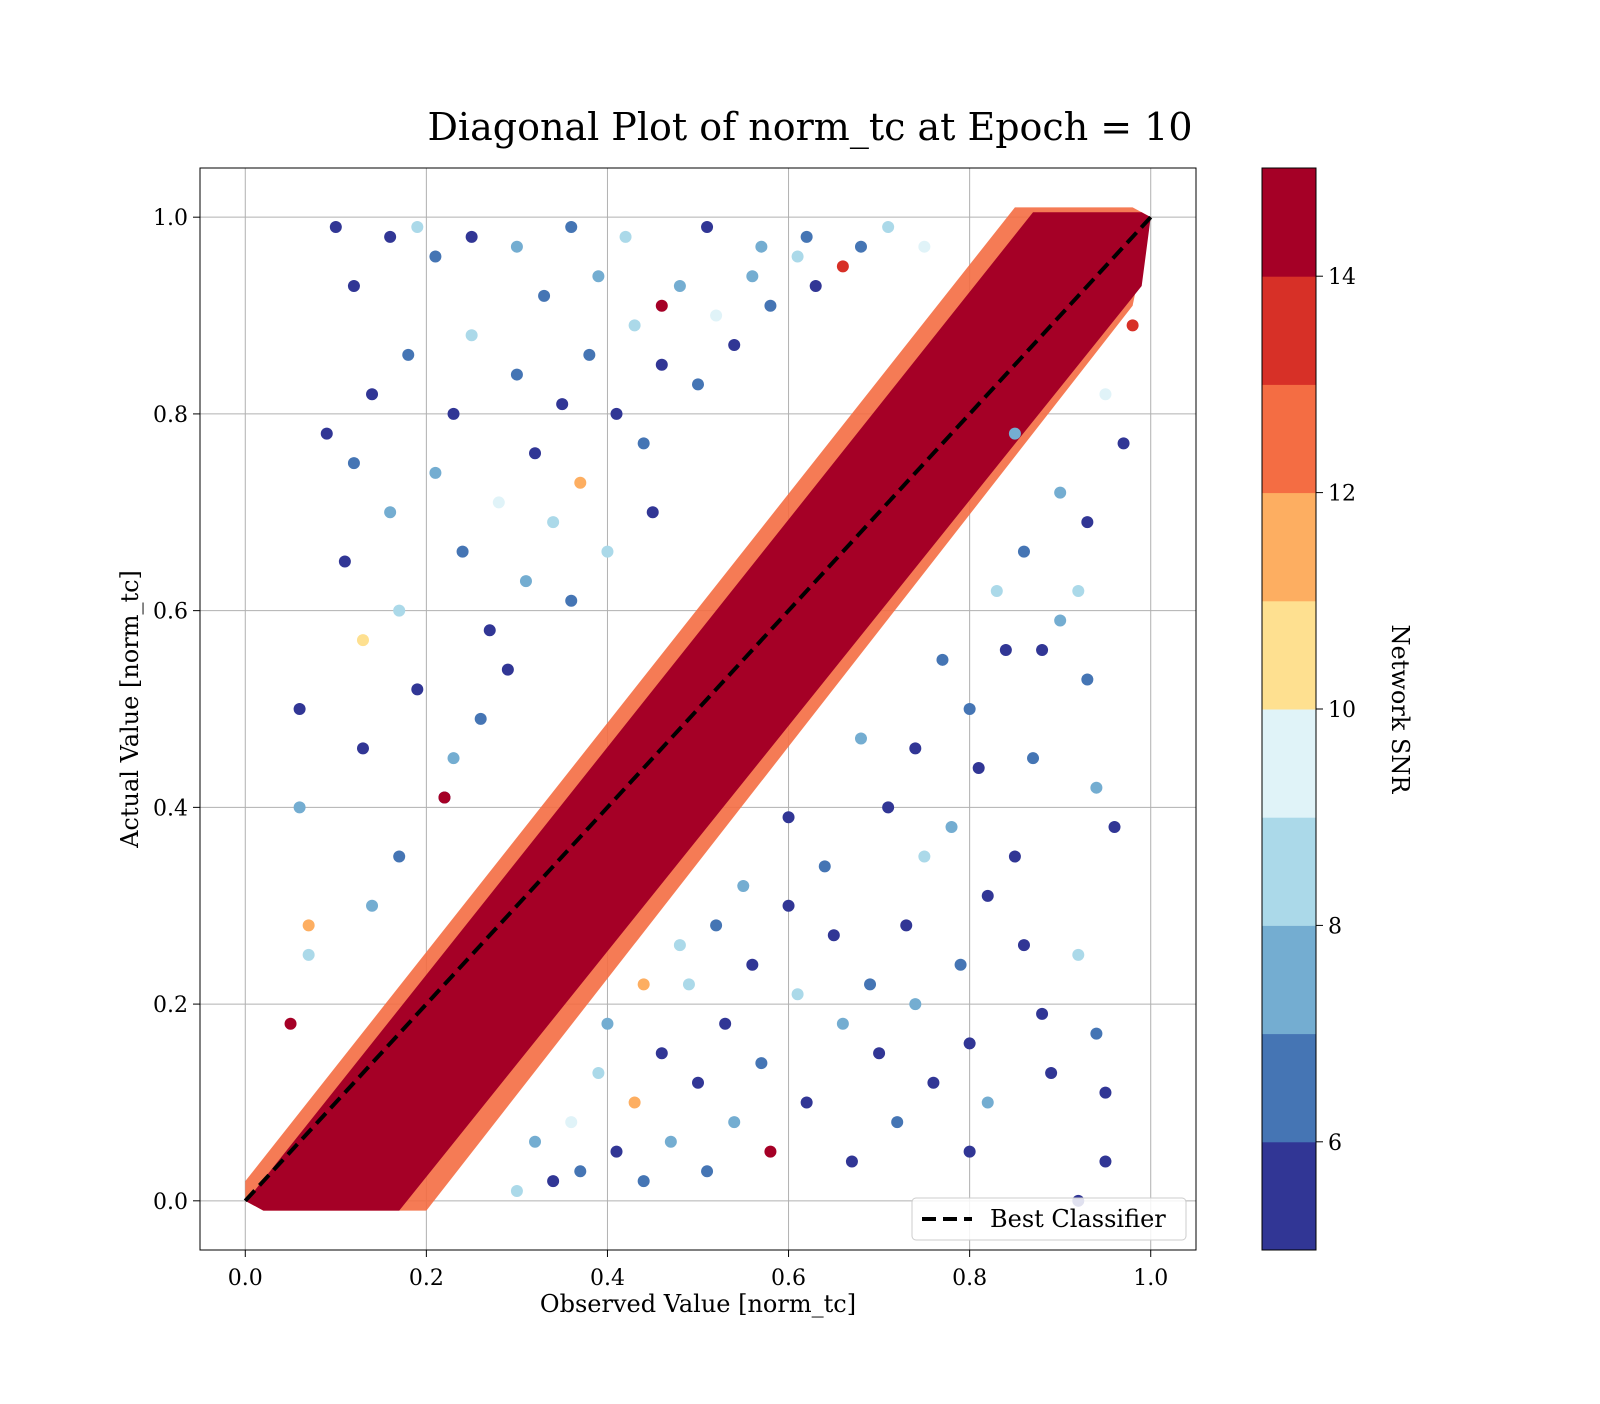 The image size is (1600, 1404). I want to click on y-tick-label: 0.0, so click(170, 1202).